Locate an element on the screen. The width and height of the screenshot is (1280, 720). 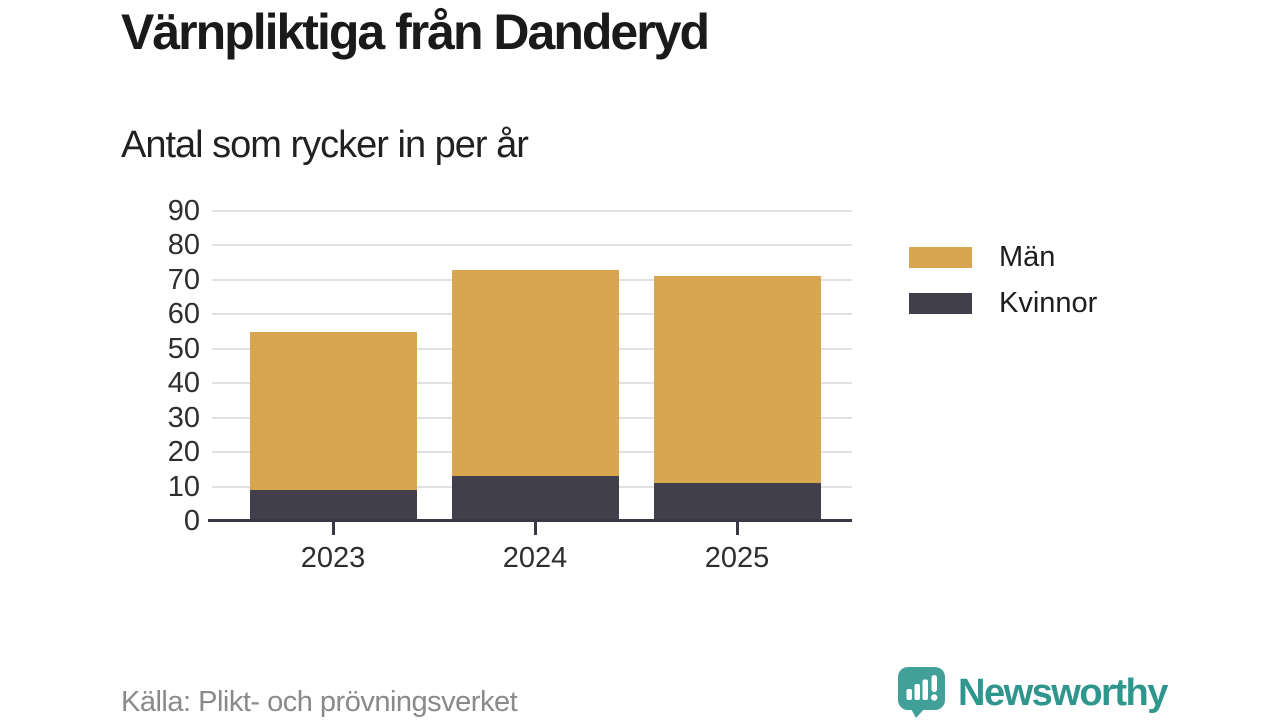
logo-exclamation-dot is located at coordinates (934, 697).